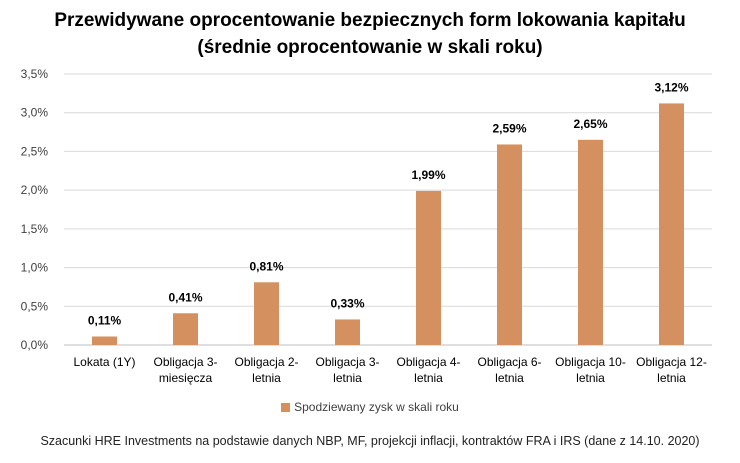  I want to click on data-label: 0,11%, so click(105, 320).